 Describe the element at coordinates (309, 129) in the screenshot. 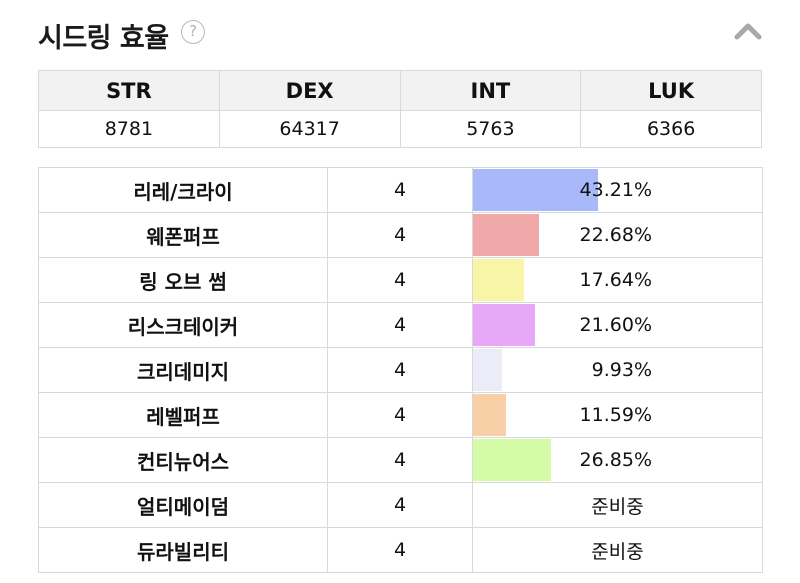

I see `stat-value-dex: 64317` at that location.